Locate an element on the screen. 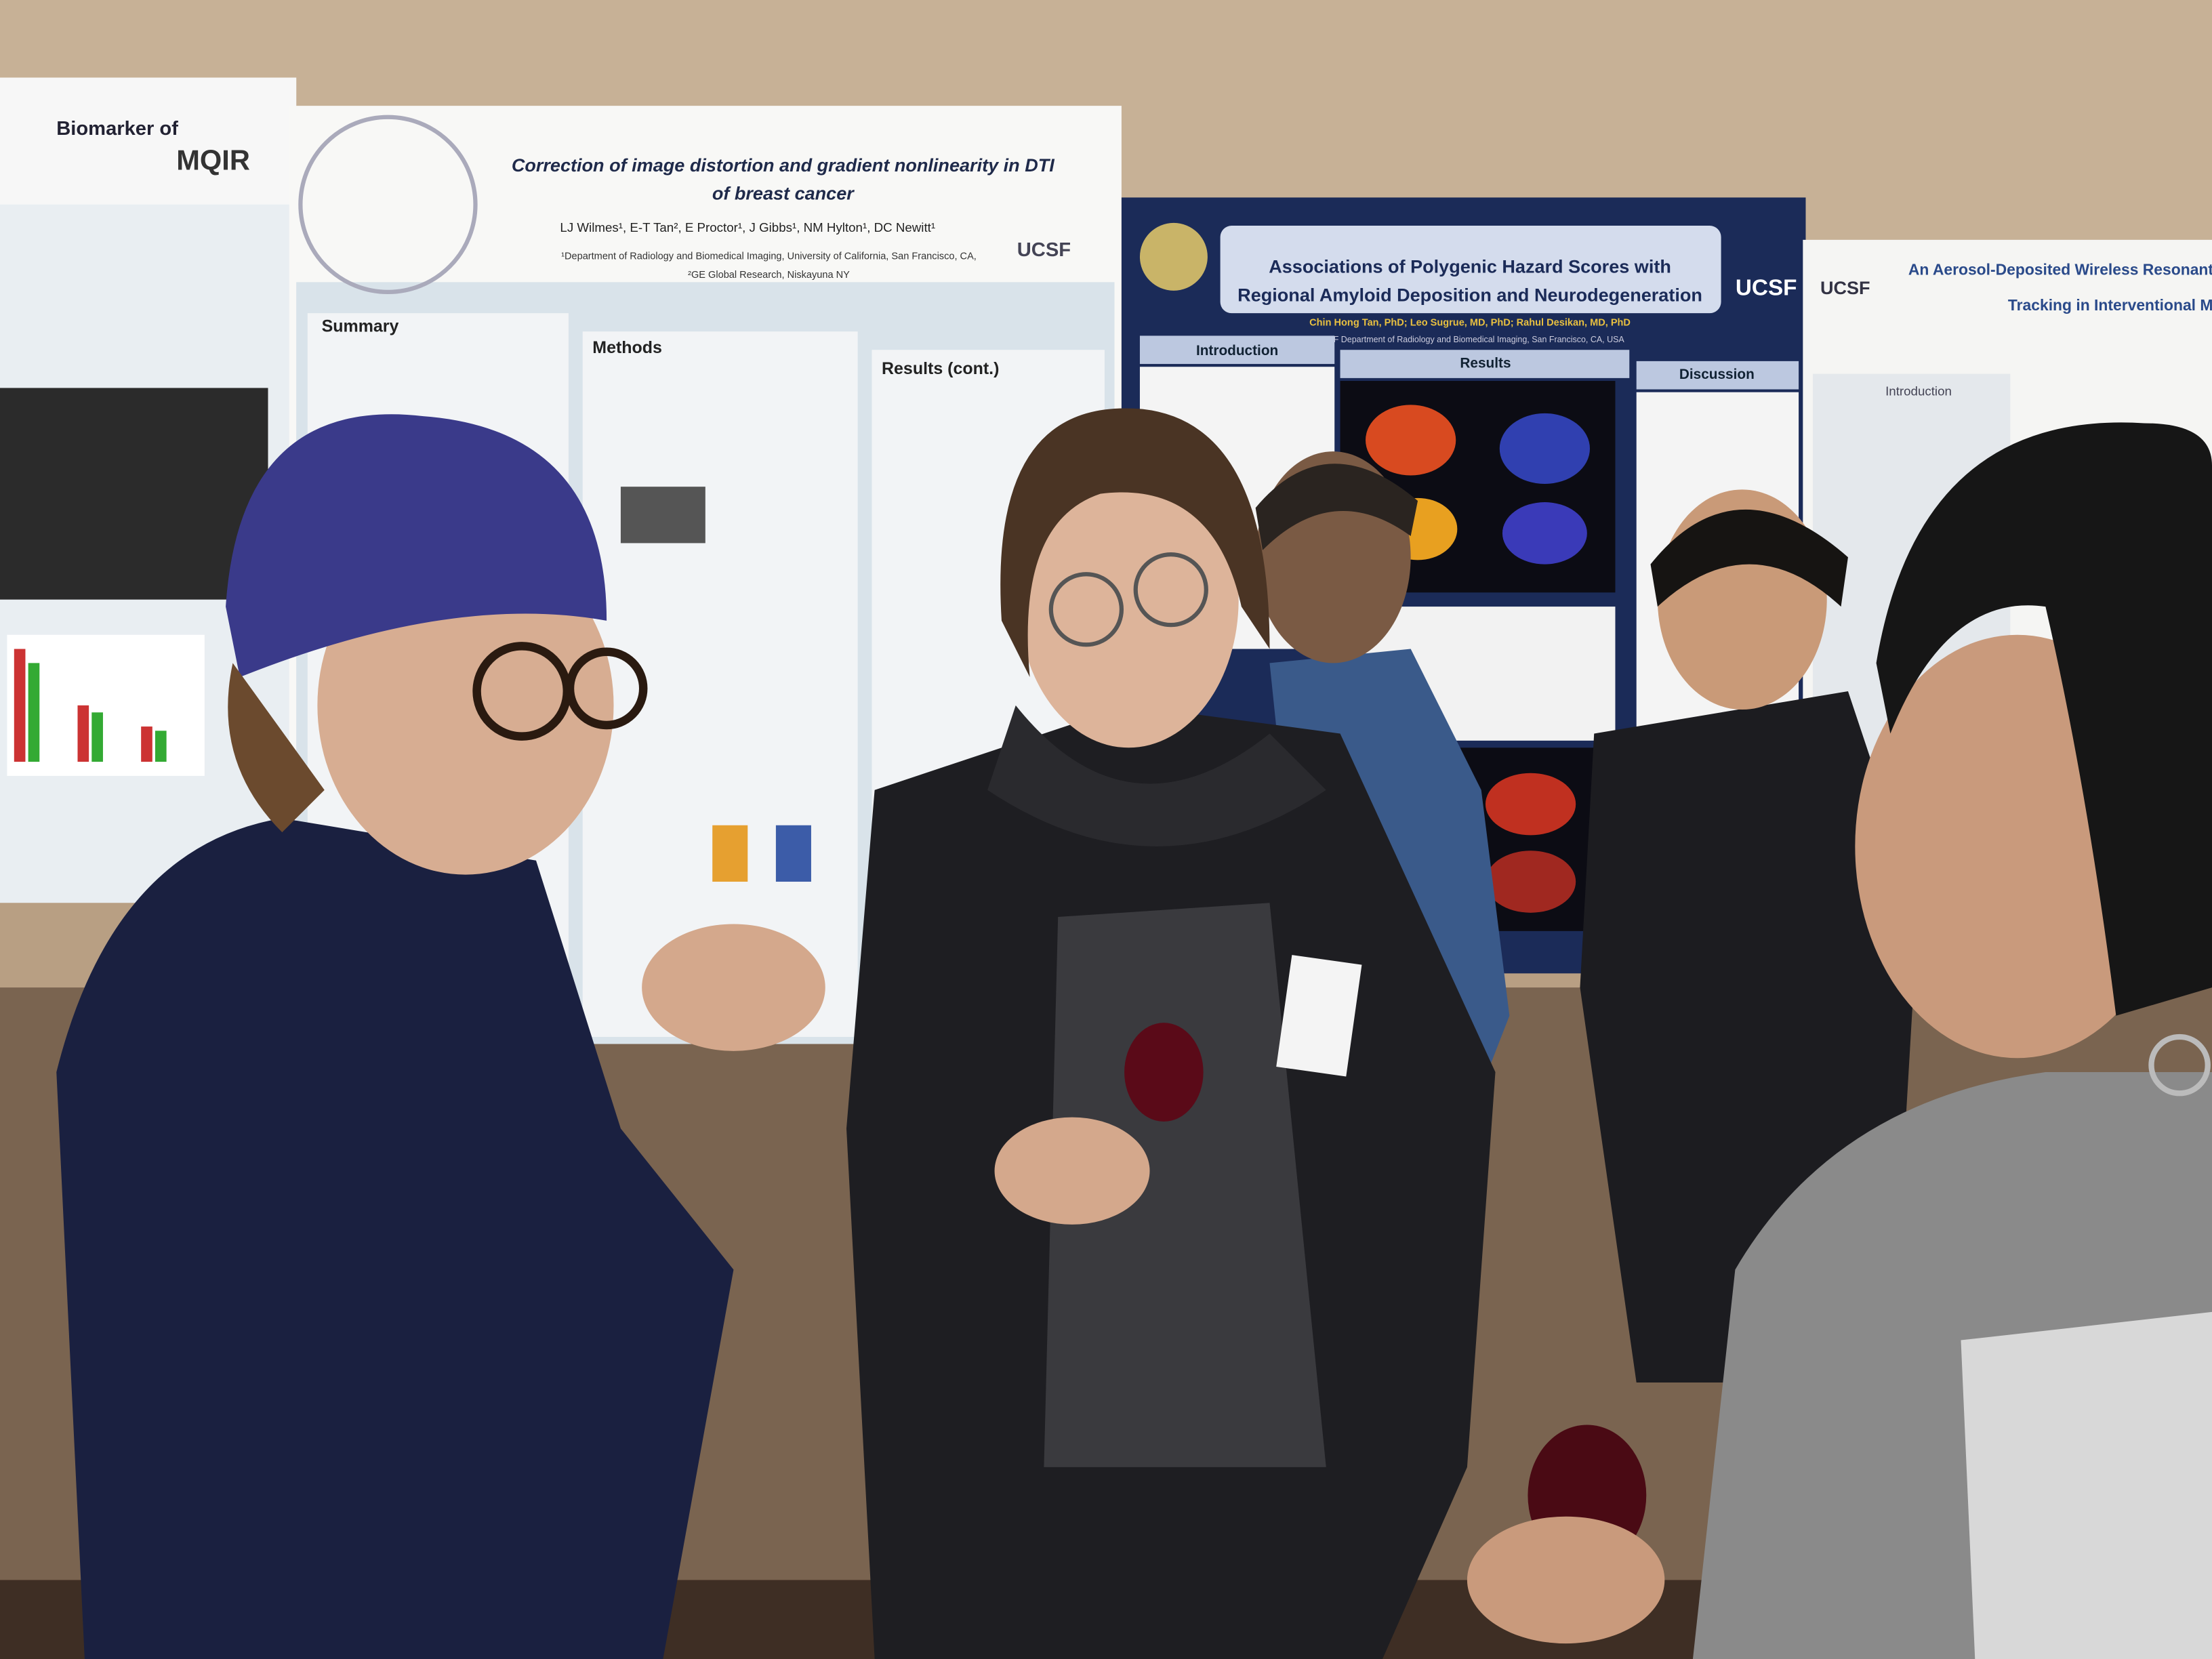  section-heading: Results (cont.) is located at coordinates (940, 368).